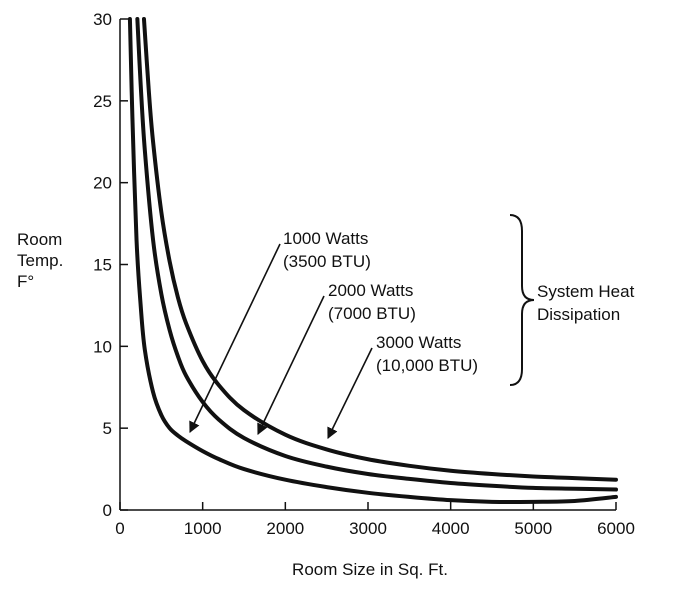 The width and height of the screenshot is (674, 589). Describe the element at coordinates (235, 338) in the screenshot. I see `pointer-arrow-1000w` at that location.